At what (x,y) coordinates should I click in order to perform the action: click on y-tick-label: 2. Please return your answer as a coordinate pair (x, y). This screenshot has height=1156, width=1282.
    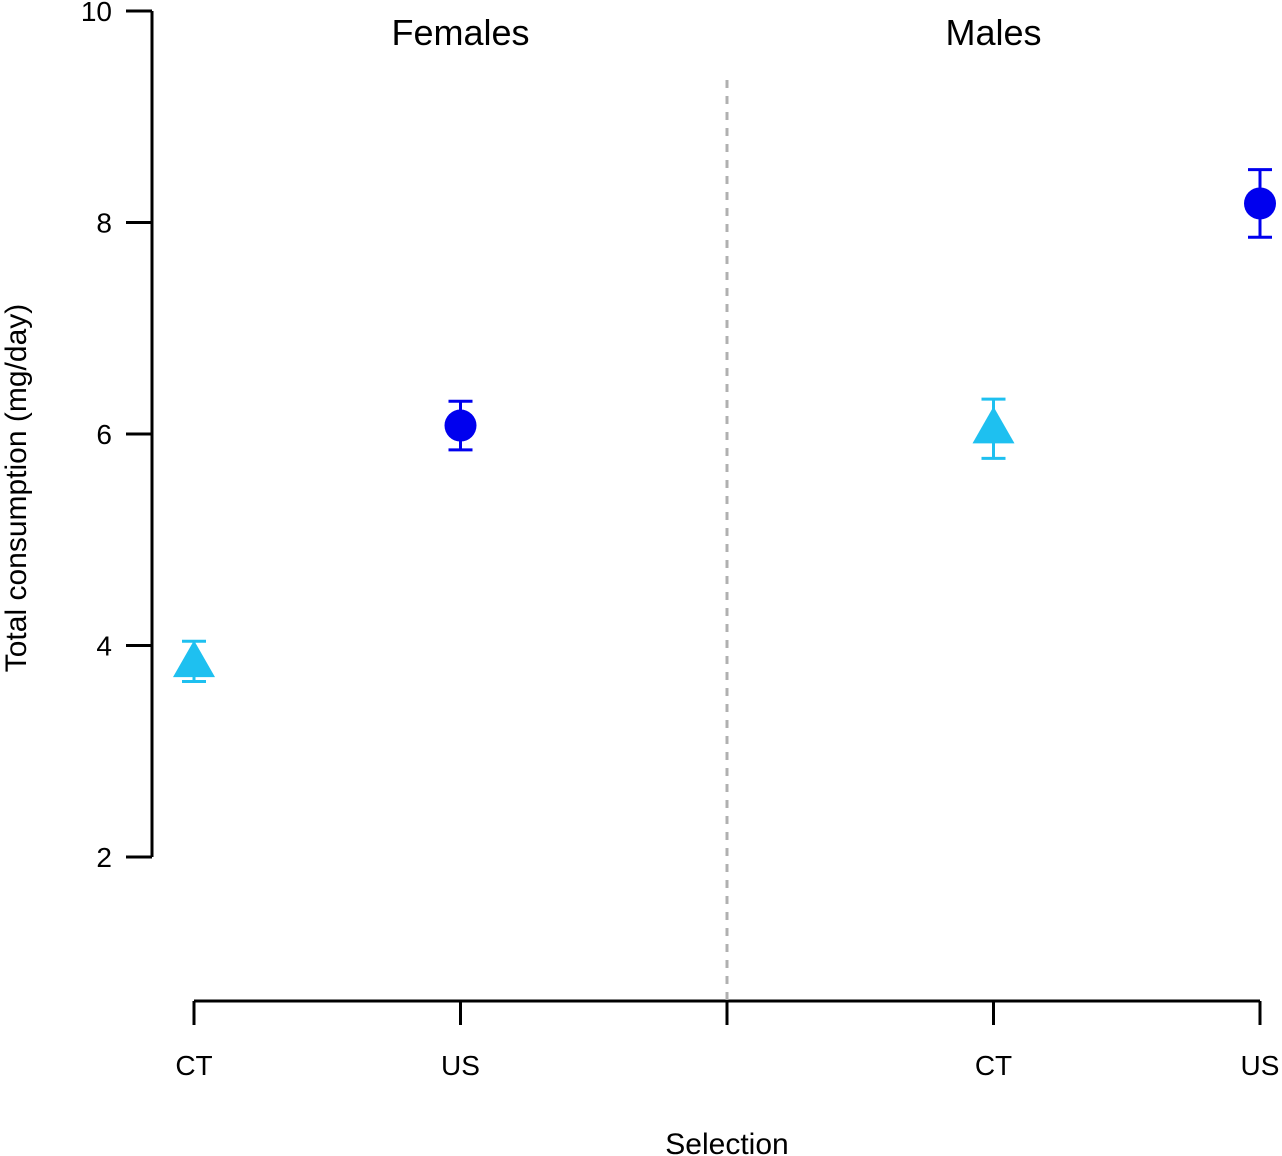
    Looking at the image, I should click on (104, 857).